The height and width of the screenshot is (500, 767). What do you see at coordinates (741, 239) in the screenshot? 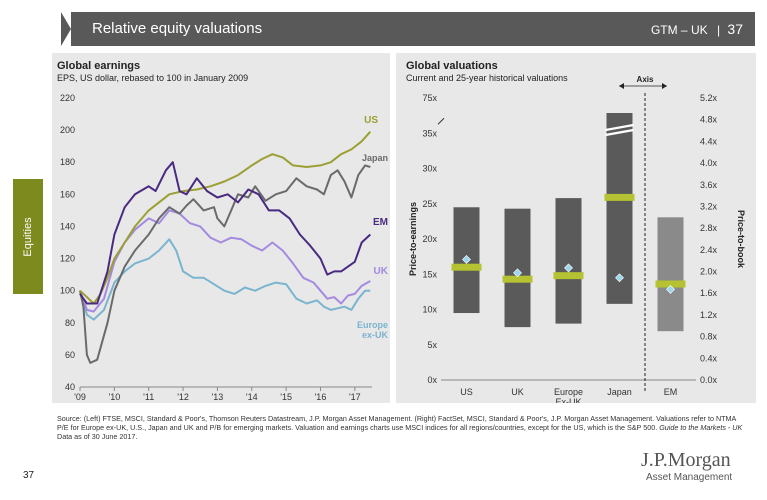
I see `y-right-axis-title: Price-to-book` at bounding box center [741, 239].